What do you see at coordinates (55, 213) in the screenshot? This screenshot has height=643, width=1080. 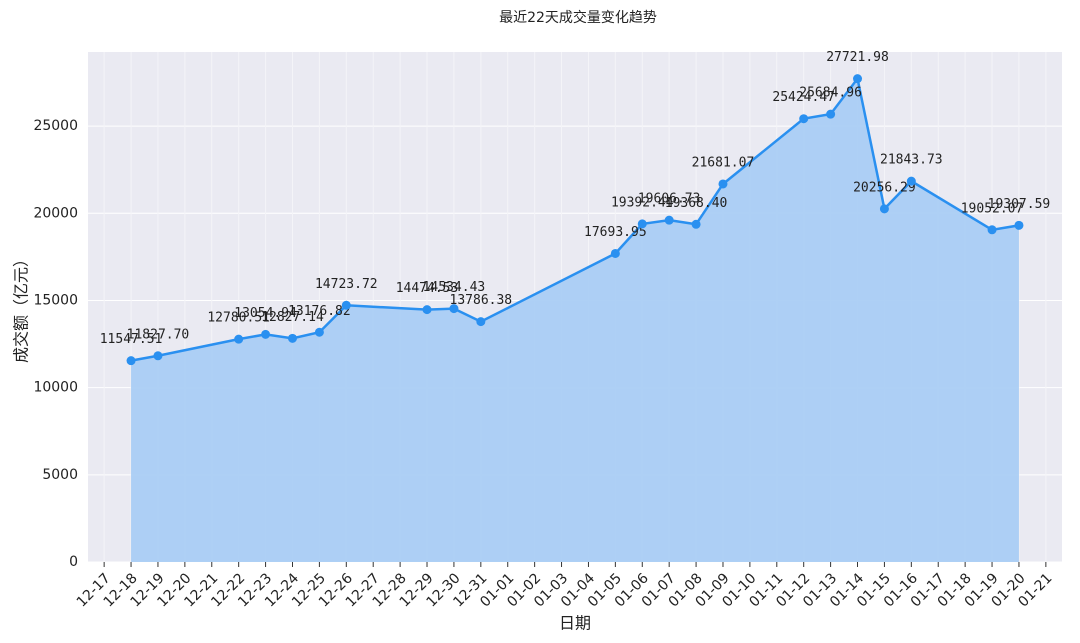 I see `y-tick-label: 20000` at bounding box center [55, 213].